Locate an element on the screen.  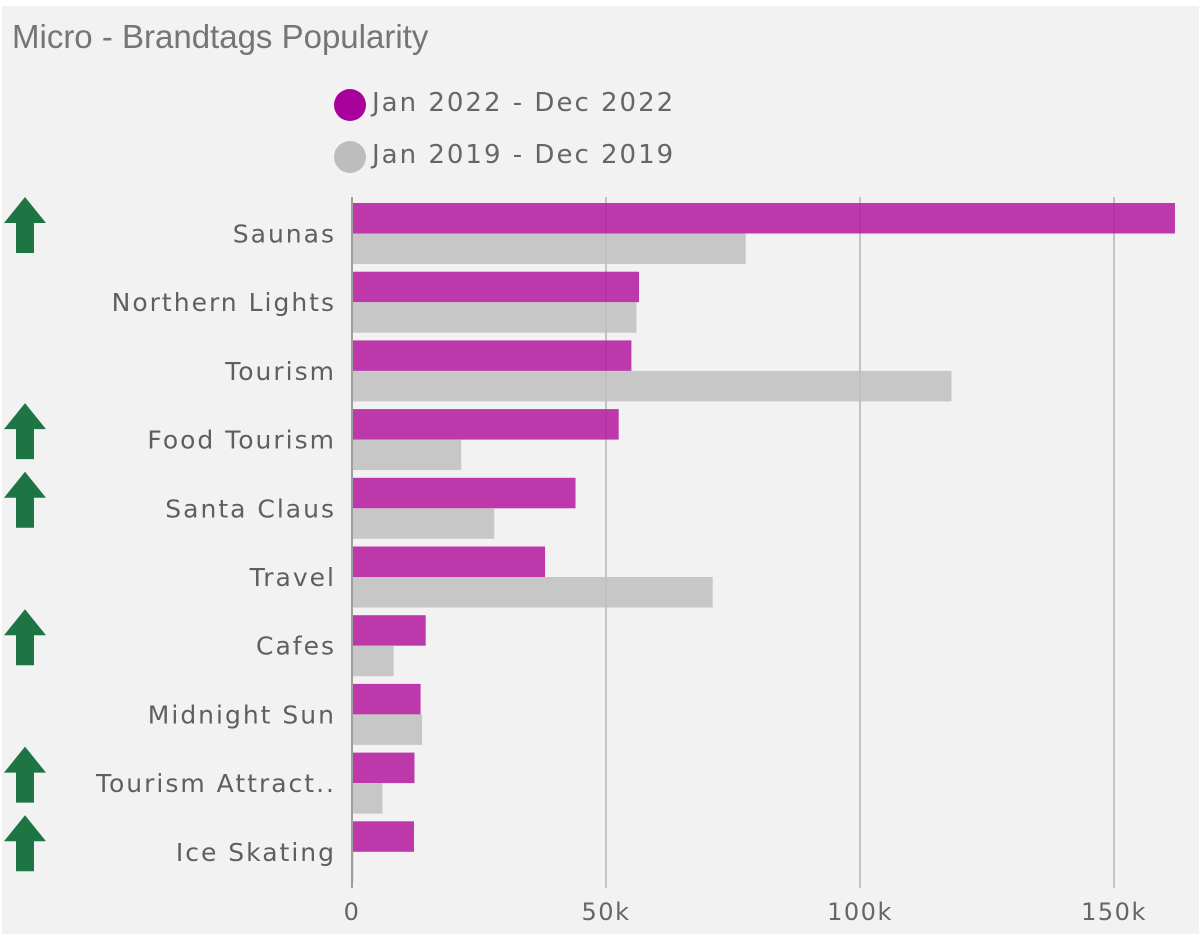
category-label: Santa Claus is located at coordinates (250, 508).